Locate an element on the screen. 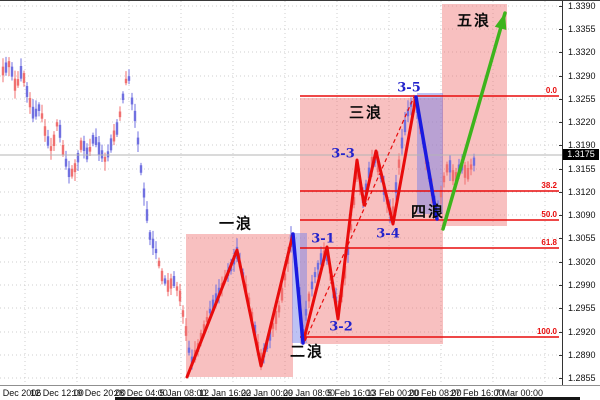 Image resolution: width=600 pixels, height=400 pixels. time-label: 29 Jan 08:00 is located at coordinates (309, 393).